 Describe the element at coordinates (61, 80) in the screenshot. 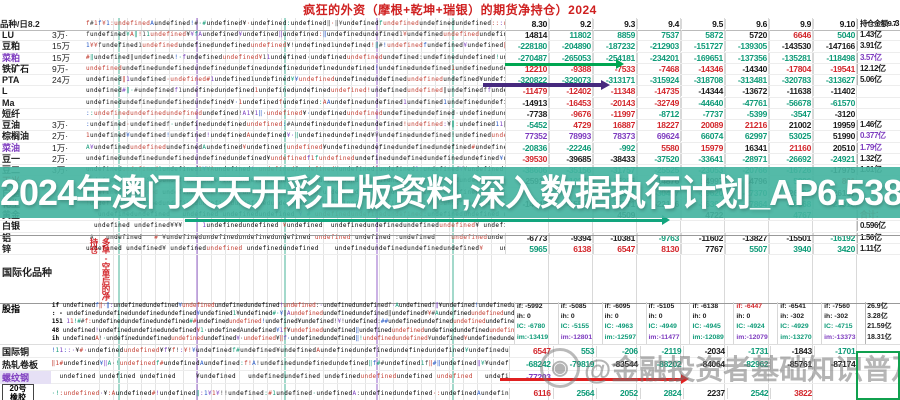

I see `row-limit: 24万` at that location.